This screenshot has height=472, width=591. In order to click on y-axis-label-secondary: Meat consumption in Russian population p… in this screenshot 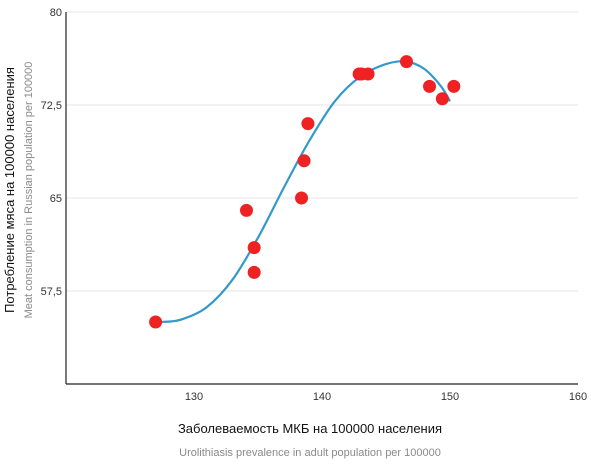, I will do `click(29, 190)`.